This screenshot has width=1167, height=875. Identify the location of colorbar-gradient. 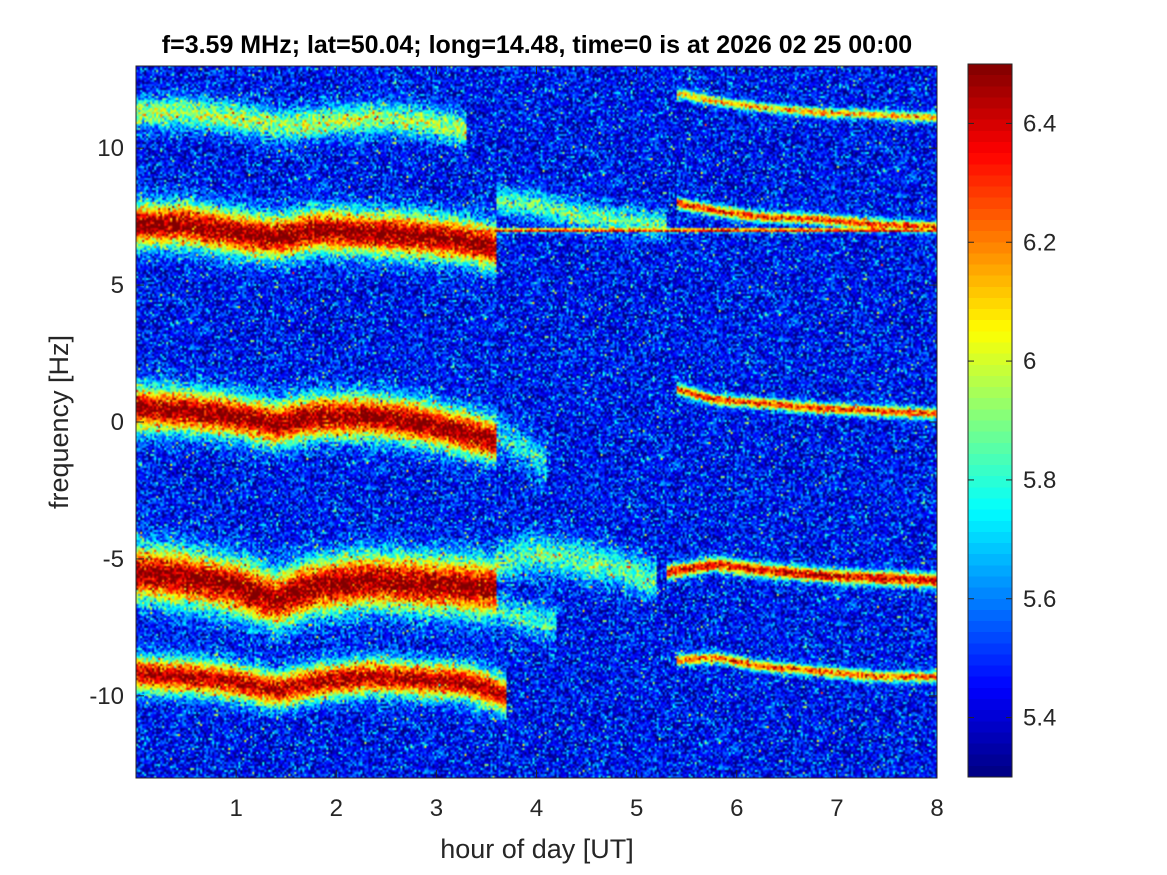
(990, 420).